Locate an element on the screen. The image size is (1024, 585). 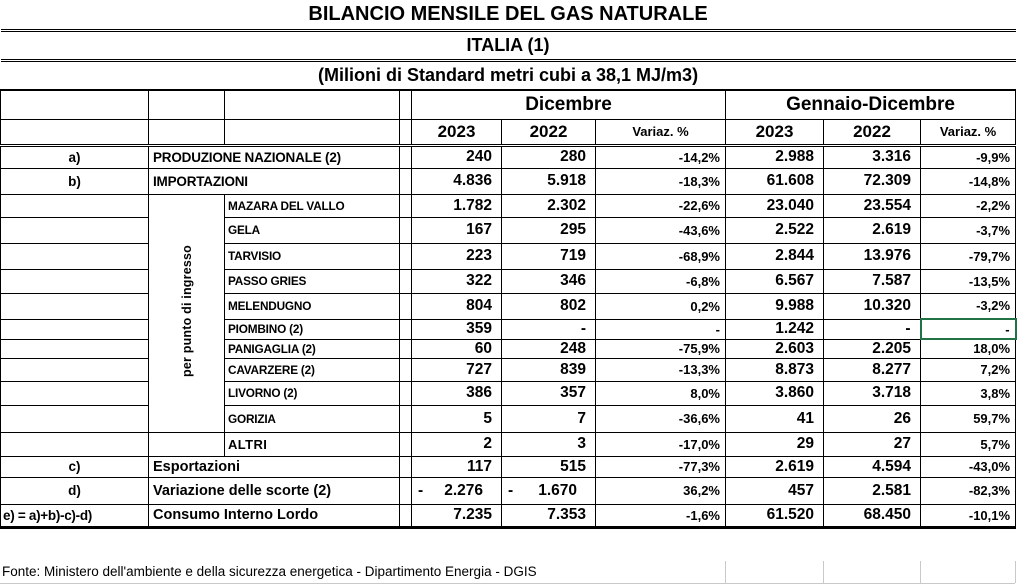
cell-gorizia-dic-2022: 7 is located at coordinates (548, 418).